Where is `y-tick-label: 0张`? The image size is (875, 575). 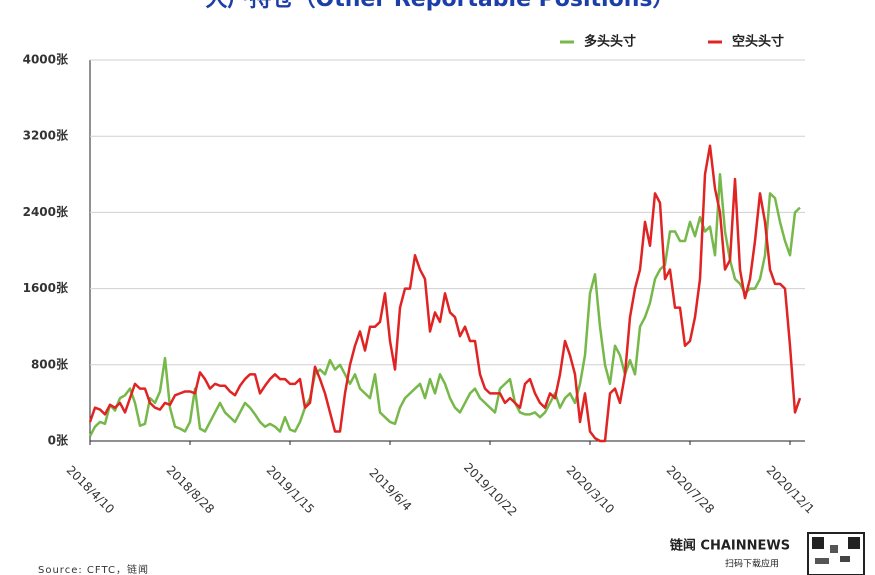
y-tick-label: 0张 is located at coordinates (58, 440).